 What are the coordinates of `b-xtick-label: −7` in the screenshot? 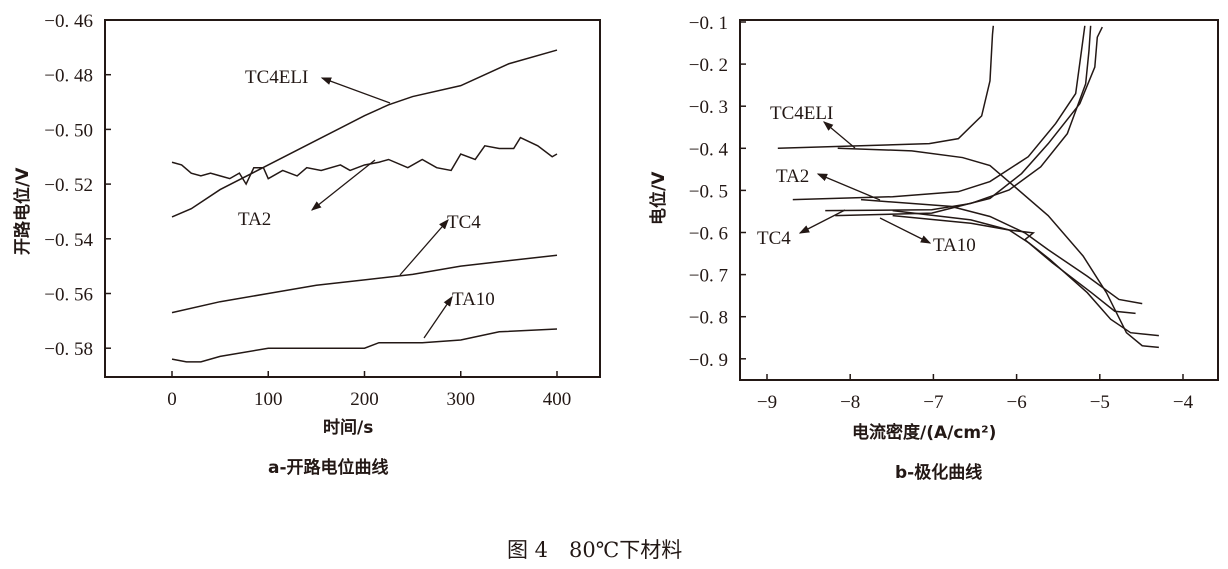 It's located at (933, 402).